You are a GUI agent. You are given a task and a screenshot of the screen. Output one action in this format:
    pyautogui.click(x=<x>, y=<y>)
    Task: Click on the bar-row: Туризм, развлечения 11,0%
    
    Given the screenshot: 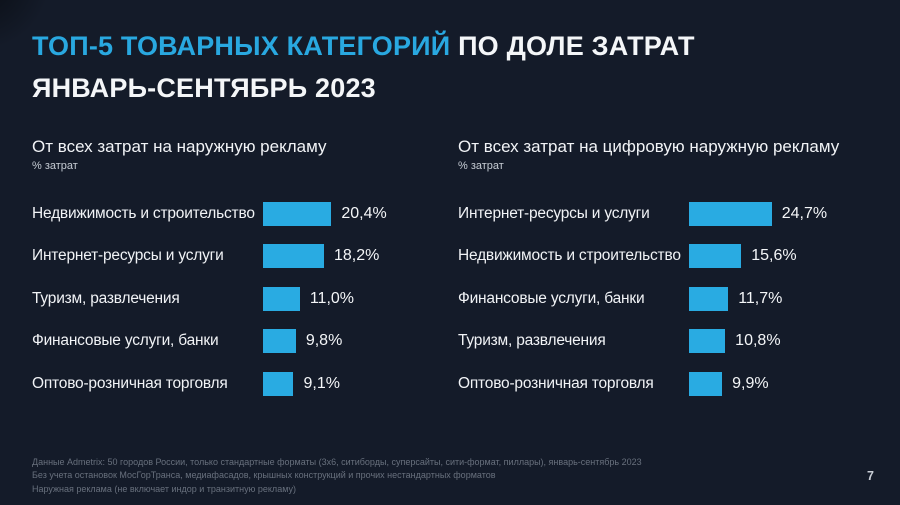 What is the action you would take?
    pyautogui.click(x=245, y=298)
    